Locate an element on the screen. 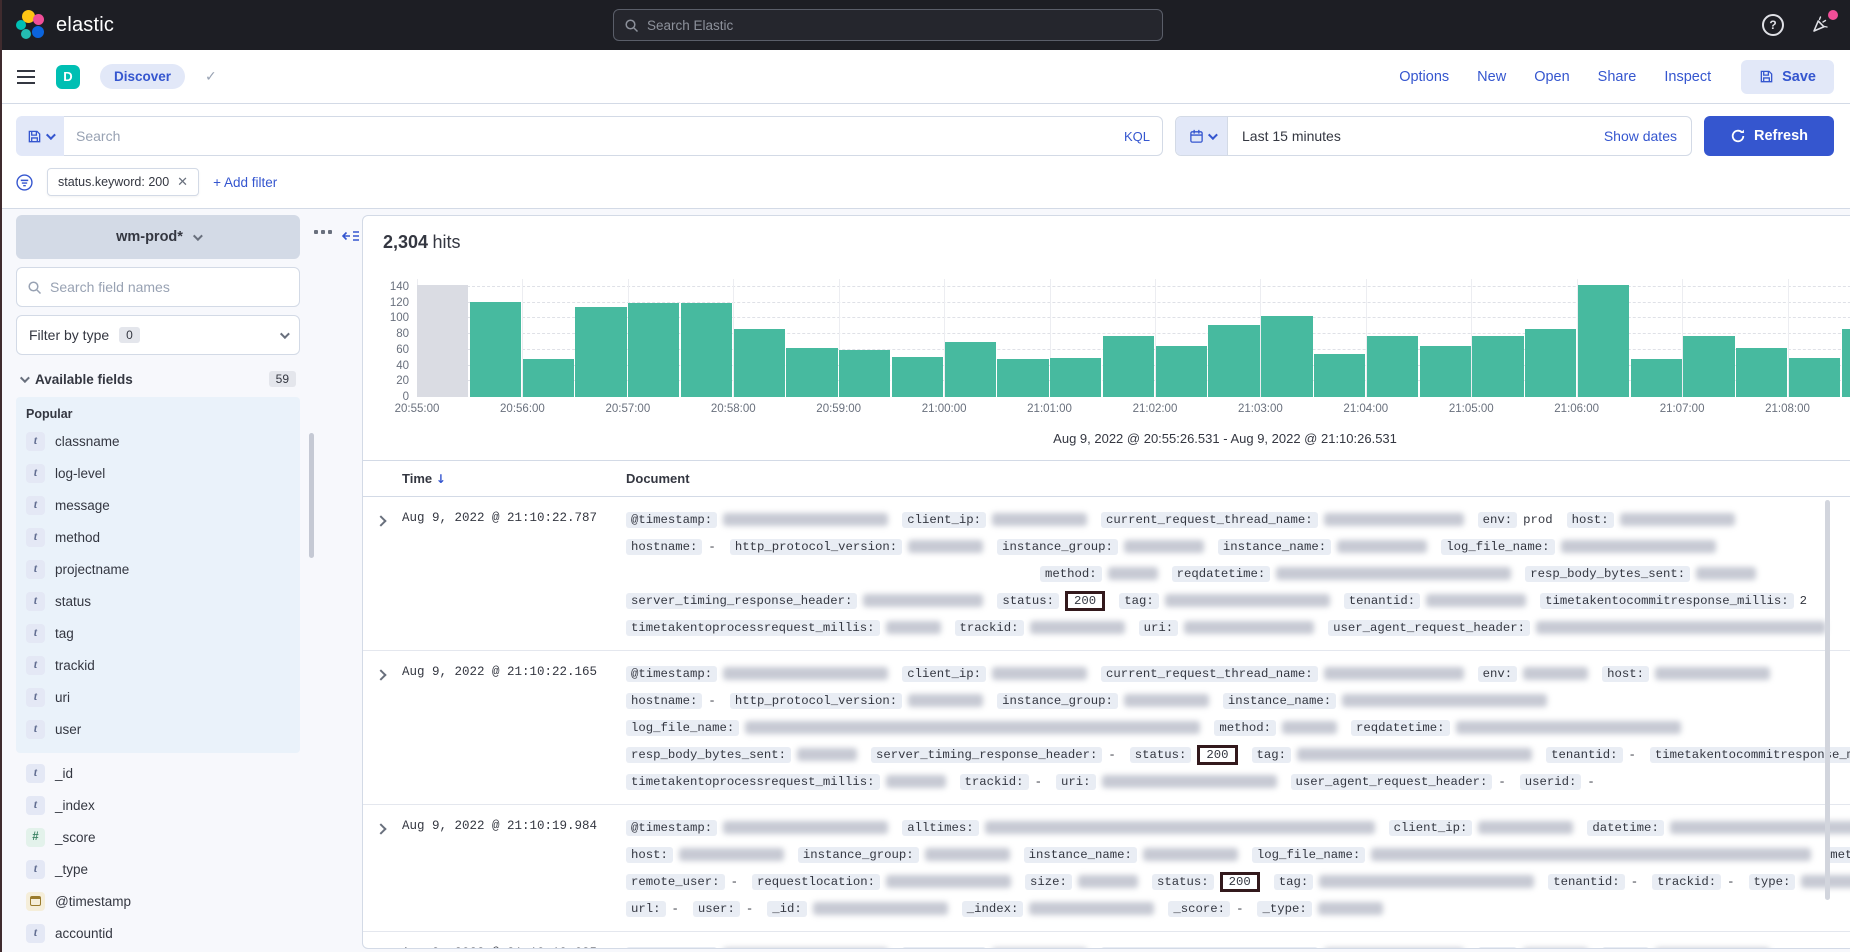 This screenshot has width=1850, height=952. field-type-icon: t is located at coordinates (35, 441).